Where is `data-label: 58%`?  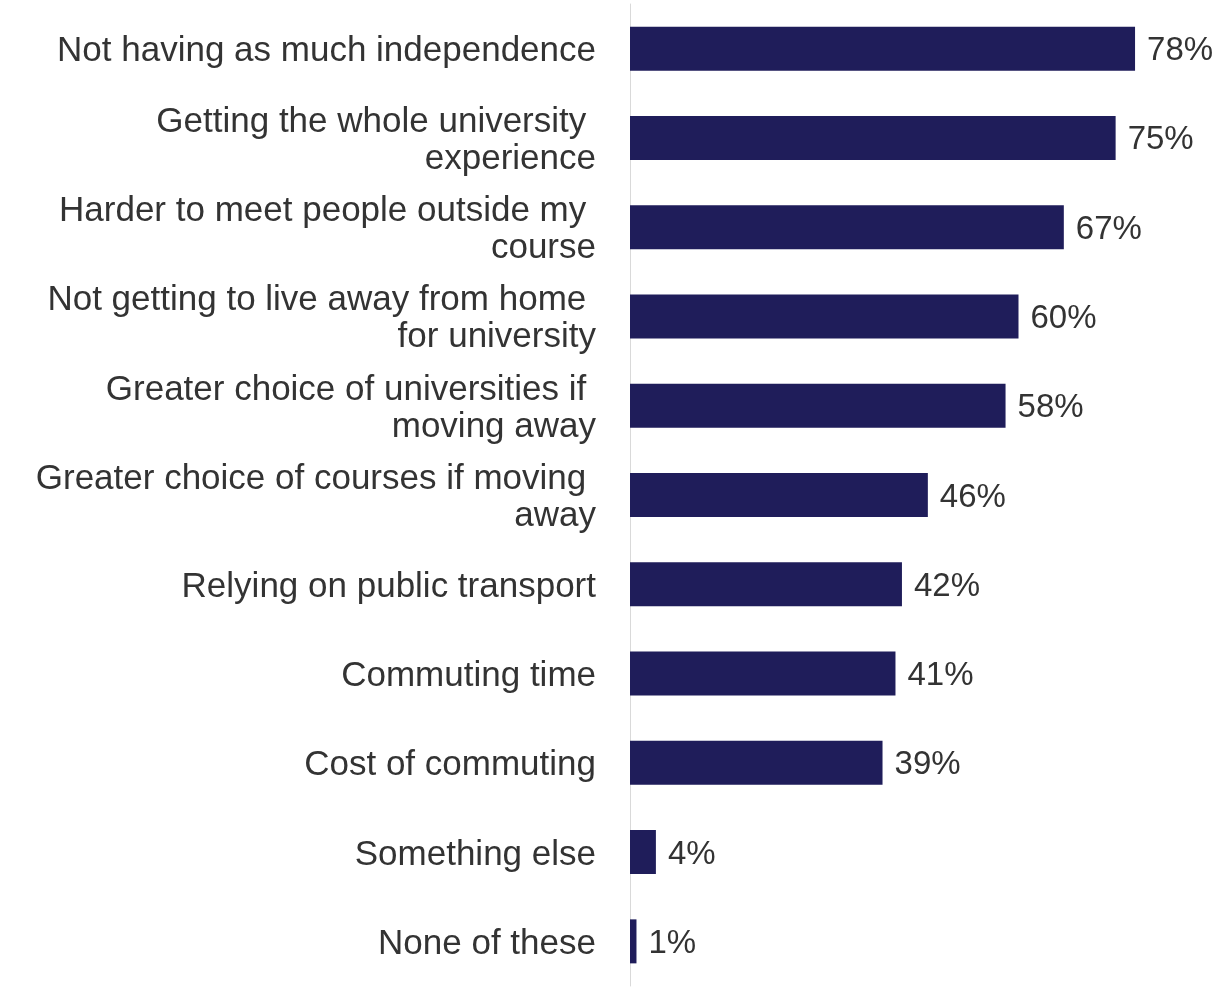
data-label: 58% is located at coordinates (1050, 406).